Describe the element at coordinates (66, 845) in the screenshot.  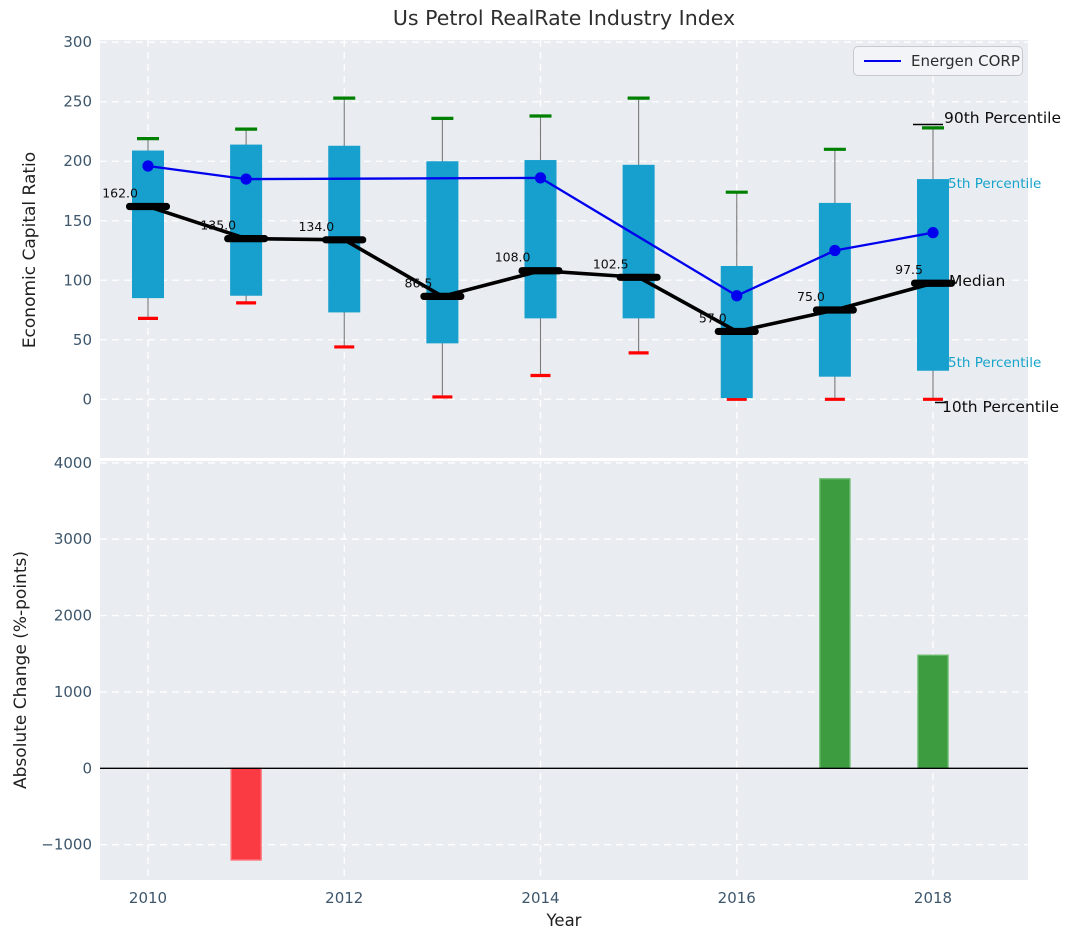
I see `bottom-ytick--1000: −1000` at that location.